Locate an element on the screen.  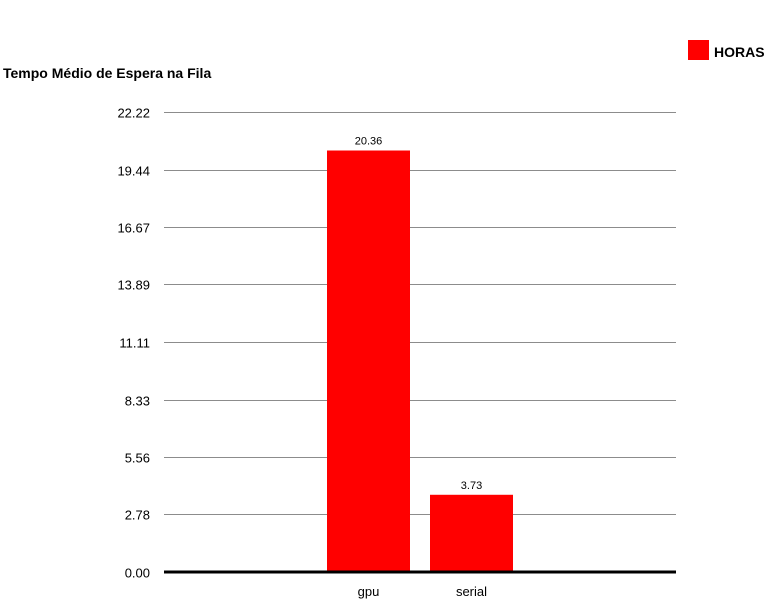
y-tick-label: 5.56 is located at coordinates (137, 458).